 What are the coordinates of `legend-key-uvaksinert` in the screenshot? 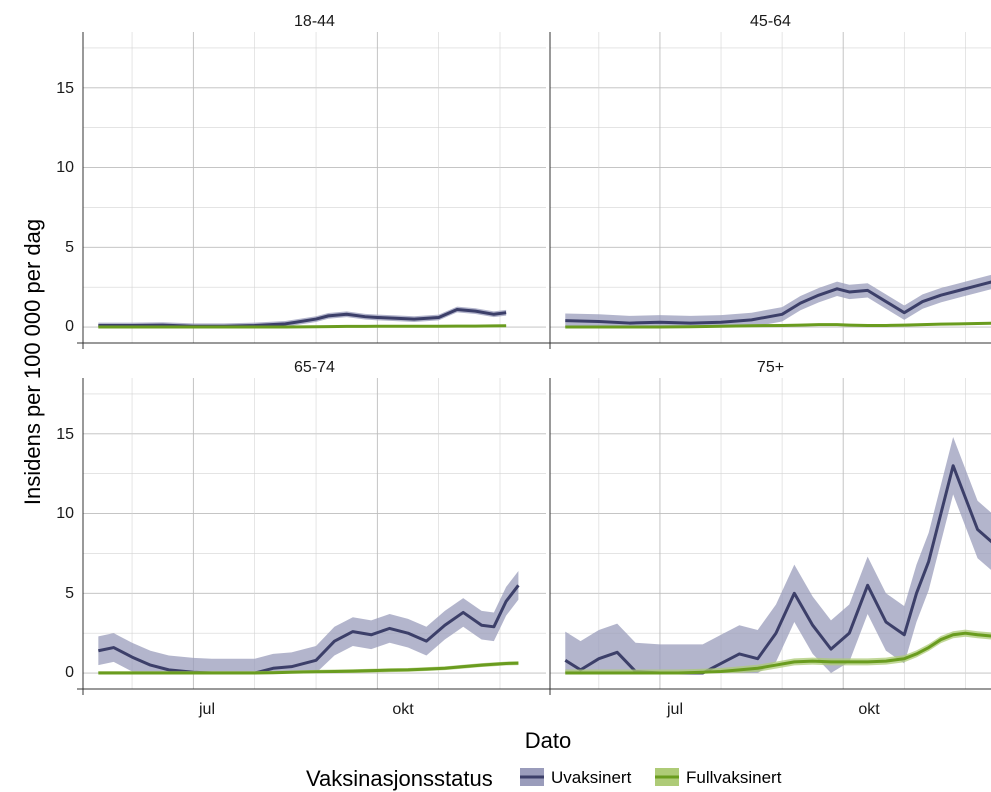 It's located at (532, 777).